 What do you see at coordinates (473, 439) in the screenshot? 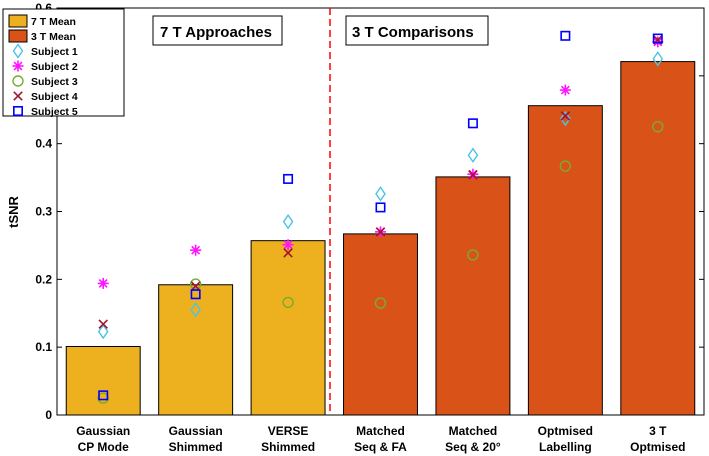
I see `x-category-label: Matched Seq & 20°` at bounding box center [473, 439].